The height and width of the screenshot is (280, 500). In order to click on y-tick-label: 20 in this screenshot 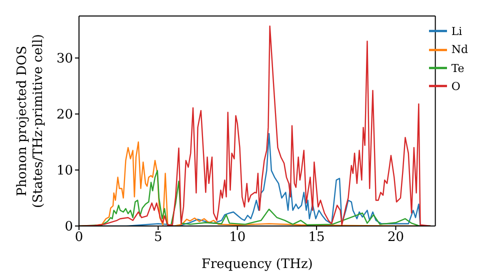, I will do `click(64, 115)`.